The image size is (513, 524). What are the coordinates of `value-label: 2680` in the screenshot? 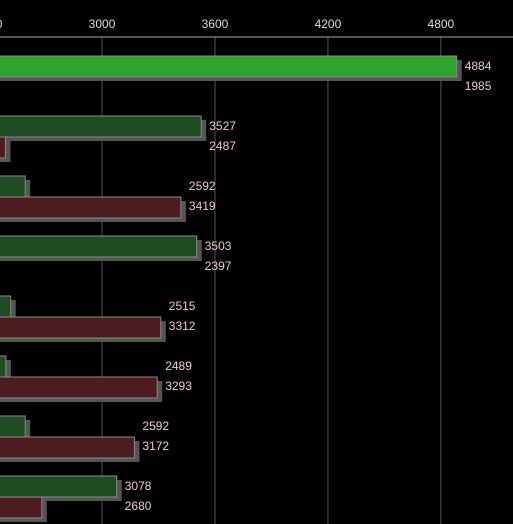 It's located at (138, 506).